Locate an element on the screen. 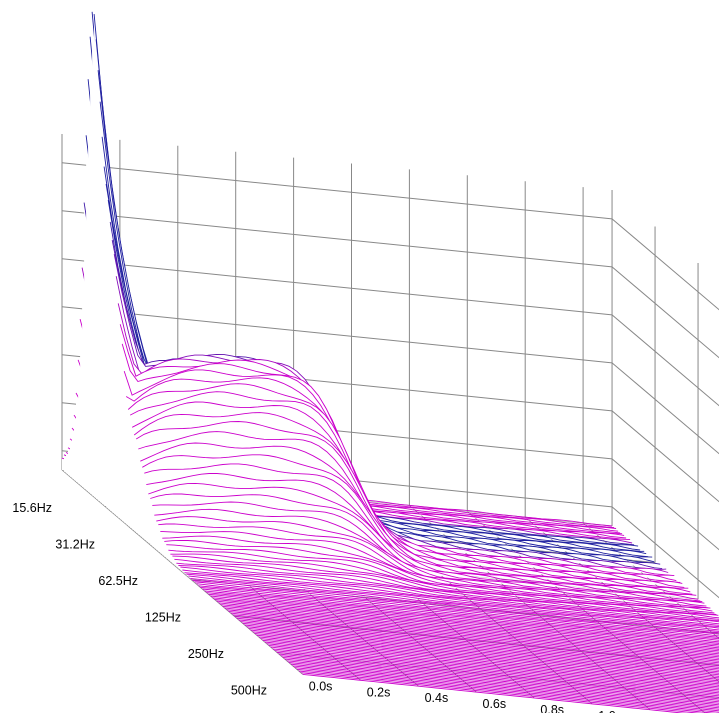 The width and height of the screenshot is (719, 713). frequency-tick-label: 31.2Hz is located at coordinates (75, 545).